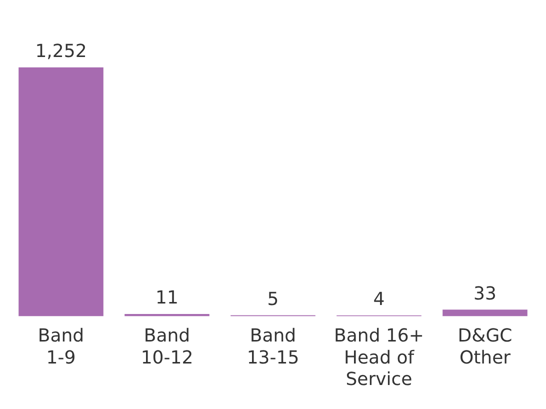  Describe the element at coordinates (485, 347) in the screenshot. I see `x-tick-label: D&GC Other` at that location.